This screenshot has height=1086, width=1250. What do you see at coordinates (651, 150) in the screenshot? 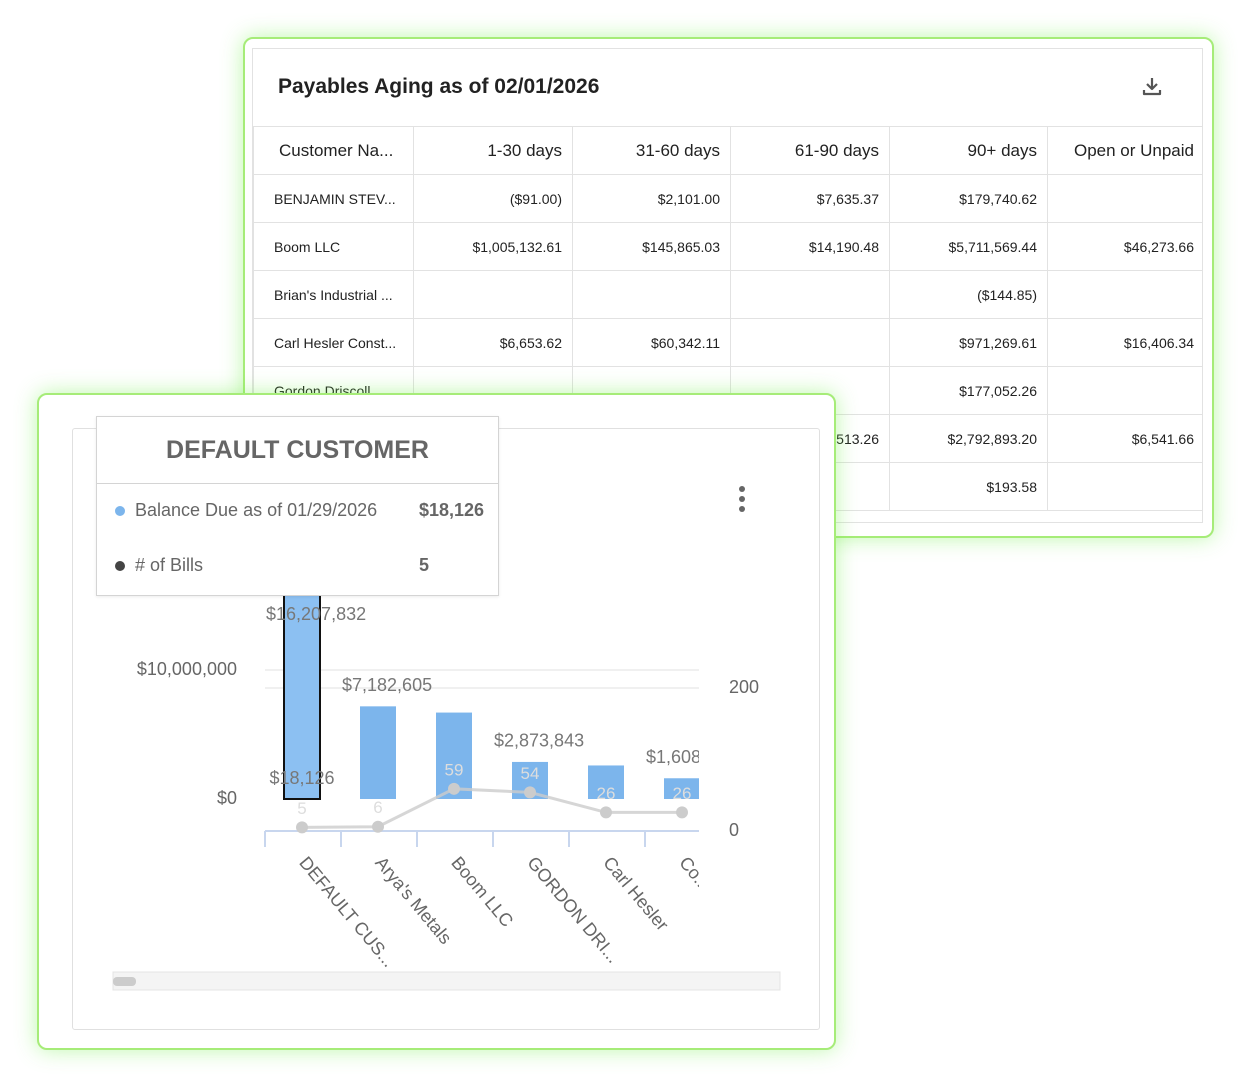
I see `column-header: 31-60 days` at bounding box center [651, 150].